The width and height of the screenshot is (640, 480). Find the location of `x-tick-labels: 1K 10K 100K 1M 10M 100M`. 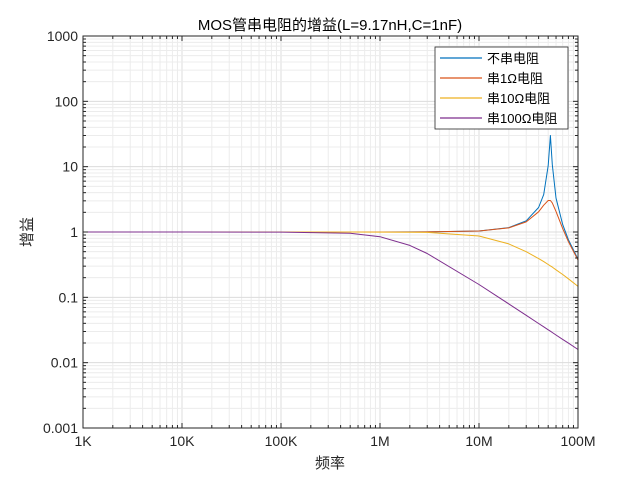

x-tick-labels: 1K 10K 100K 1M 10M 100M is located at coordinates (334, 441).